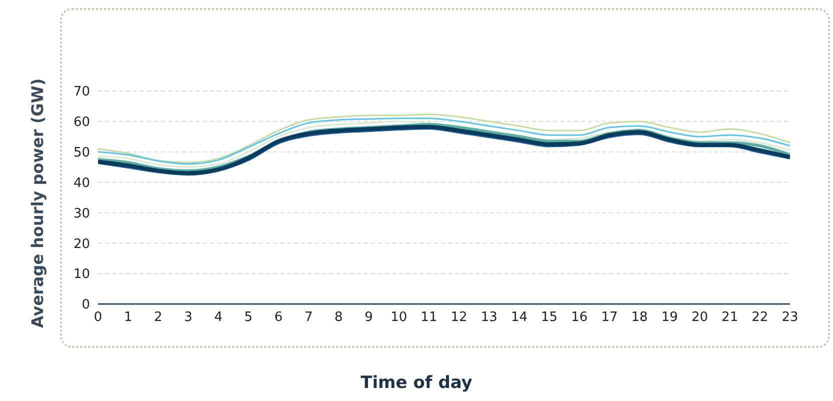 This screenshot has height=401, width=833. I want to click on y-tick-label: 40, so click(81, 183).